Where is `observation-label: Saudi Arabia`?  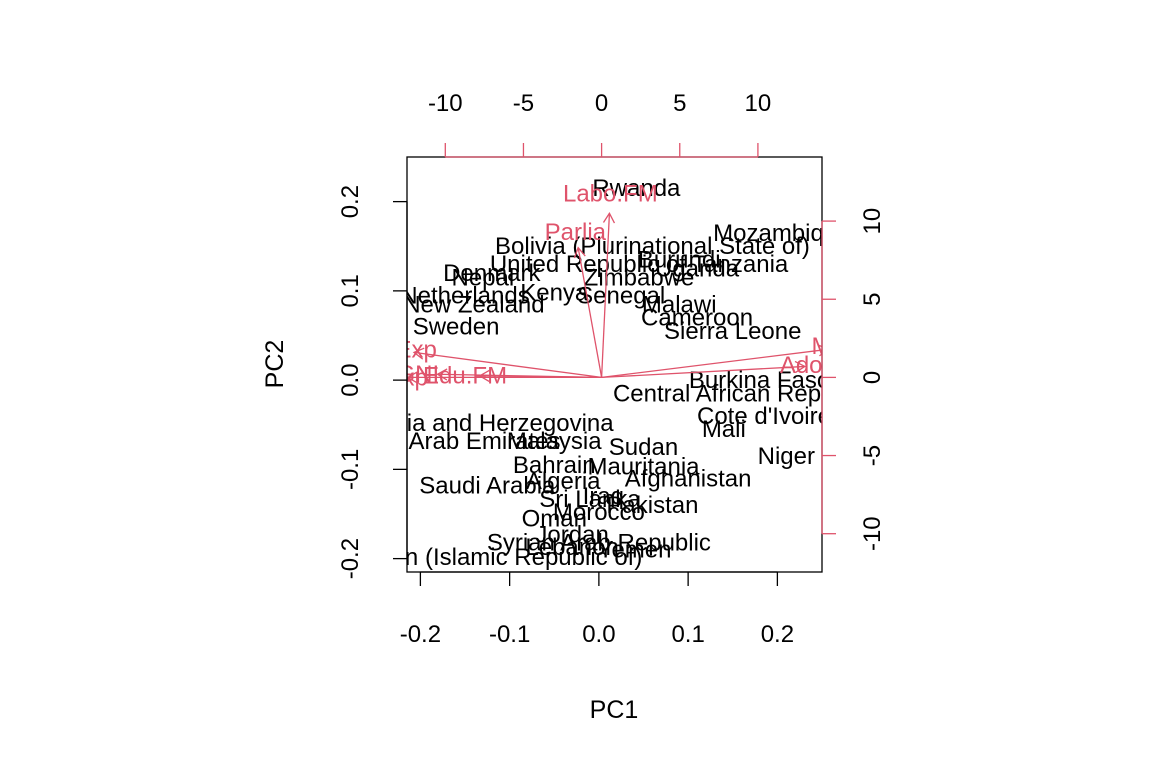 observation-label: Saudi Arabia is located at coordinates (487, 485).